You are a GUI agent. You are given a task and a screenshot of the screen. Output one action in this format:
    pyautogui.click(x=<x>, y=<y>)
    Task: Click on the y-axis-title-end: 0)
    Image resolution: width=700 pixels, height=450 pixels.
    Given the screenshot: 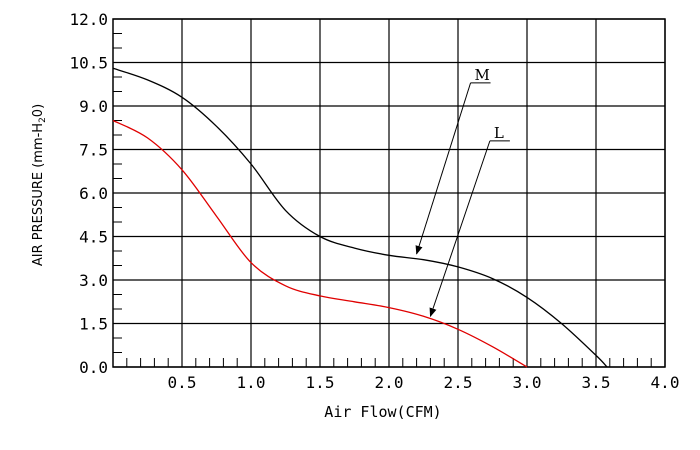 What is the action you would take?
    pyautogui.click(x=38, y=110)
    